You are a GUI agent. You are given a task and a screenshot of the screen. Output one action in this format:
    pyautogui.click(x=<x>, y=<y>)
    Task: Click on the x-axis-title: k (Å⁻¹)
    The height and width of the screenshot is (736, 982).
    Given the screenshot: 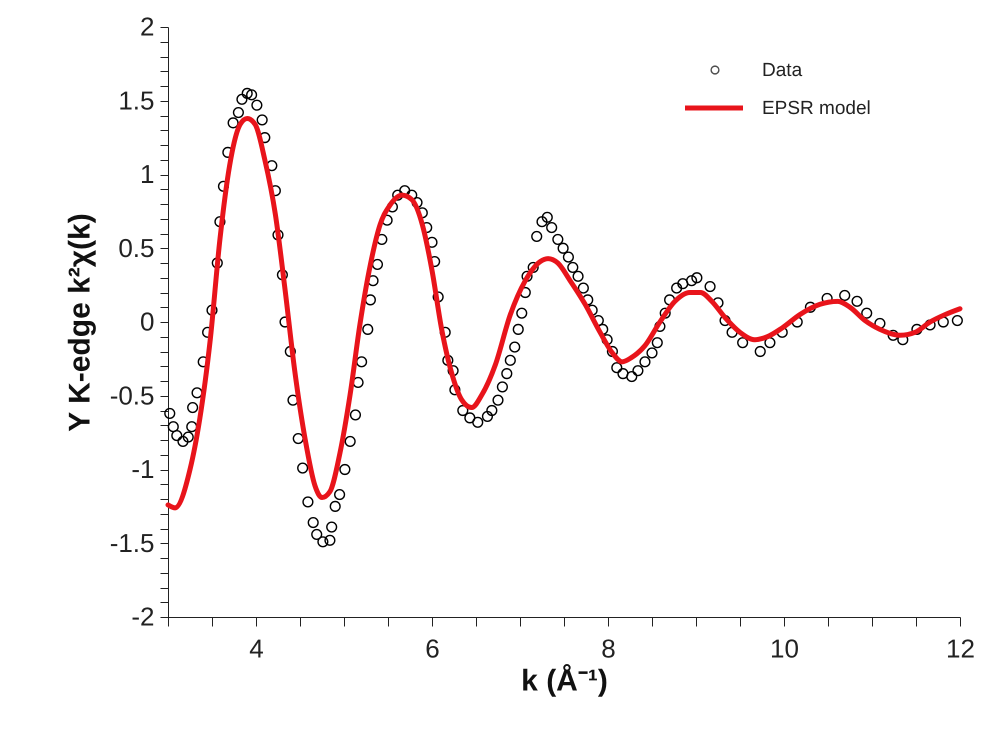 What is the action you would take?
    pyautogui.click(x=564, y=681)
    